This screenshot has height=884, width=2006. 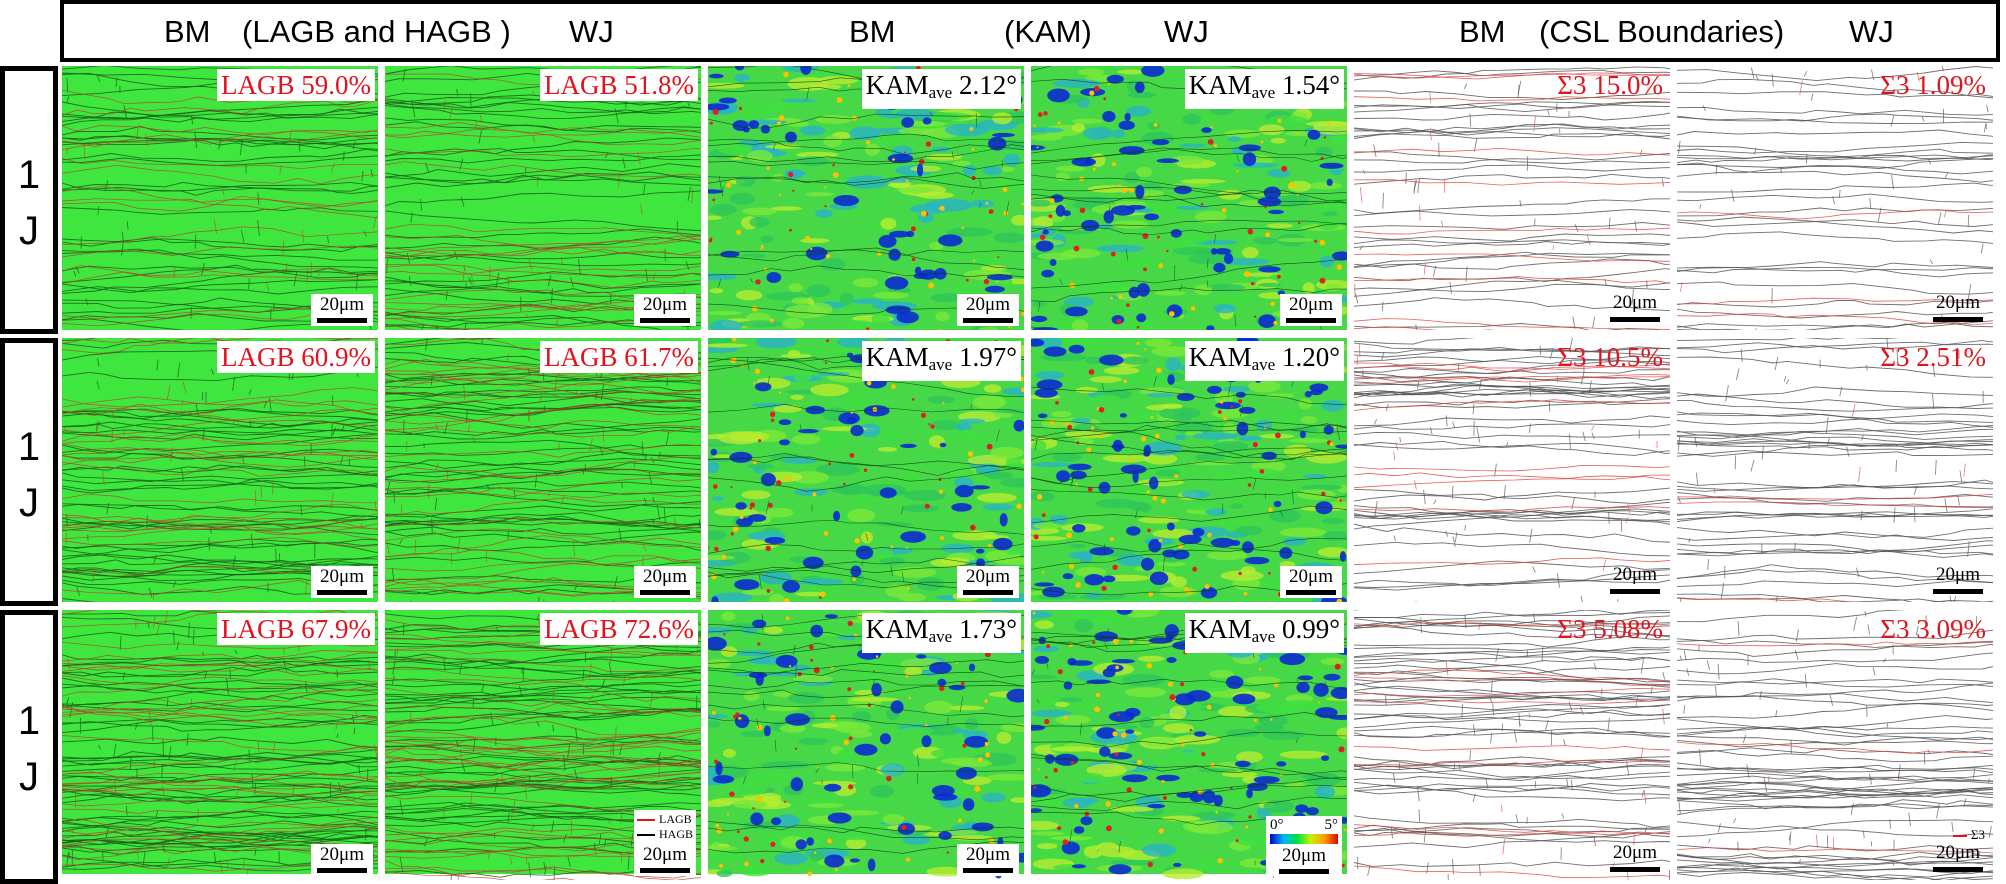 I want to click on sigma3-legend: Σ3, so click(x=1968, y=834).